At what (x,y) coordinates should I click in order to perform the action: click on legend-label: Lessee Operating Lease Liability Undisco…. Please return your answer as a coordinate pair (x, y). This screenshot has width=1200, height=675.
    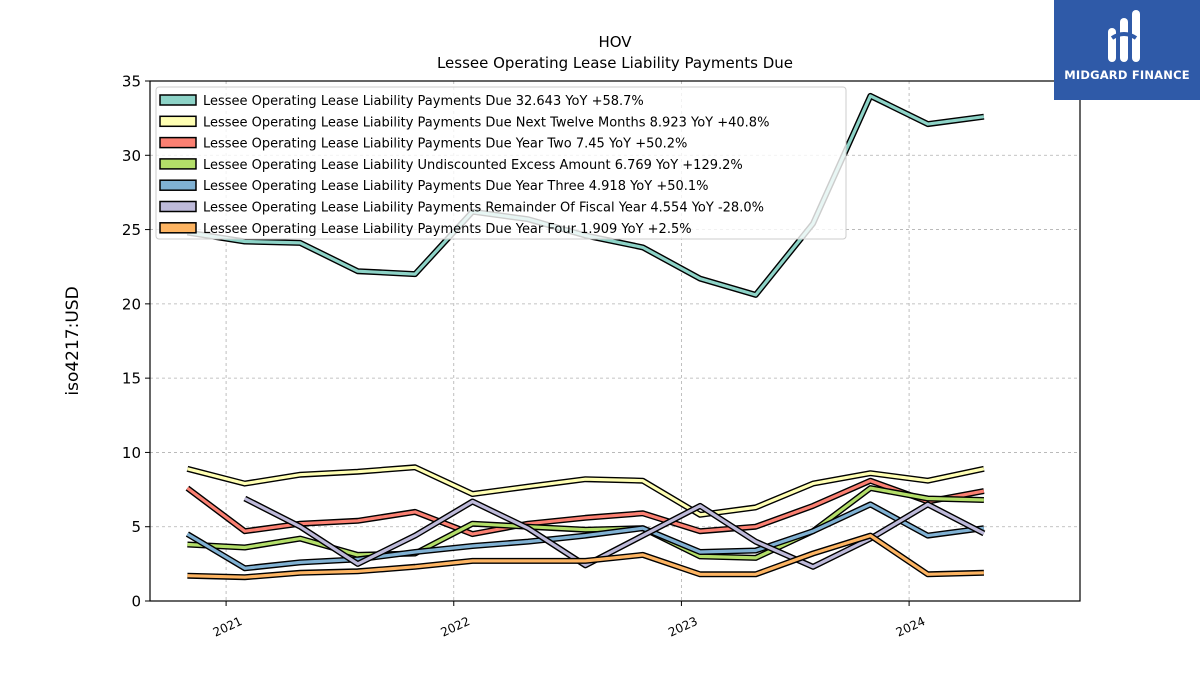
    Looking at the image, I should click on (473, 165).